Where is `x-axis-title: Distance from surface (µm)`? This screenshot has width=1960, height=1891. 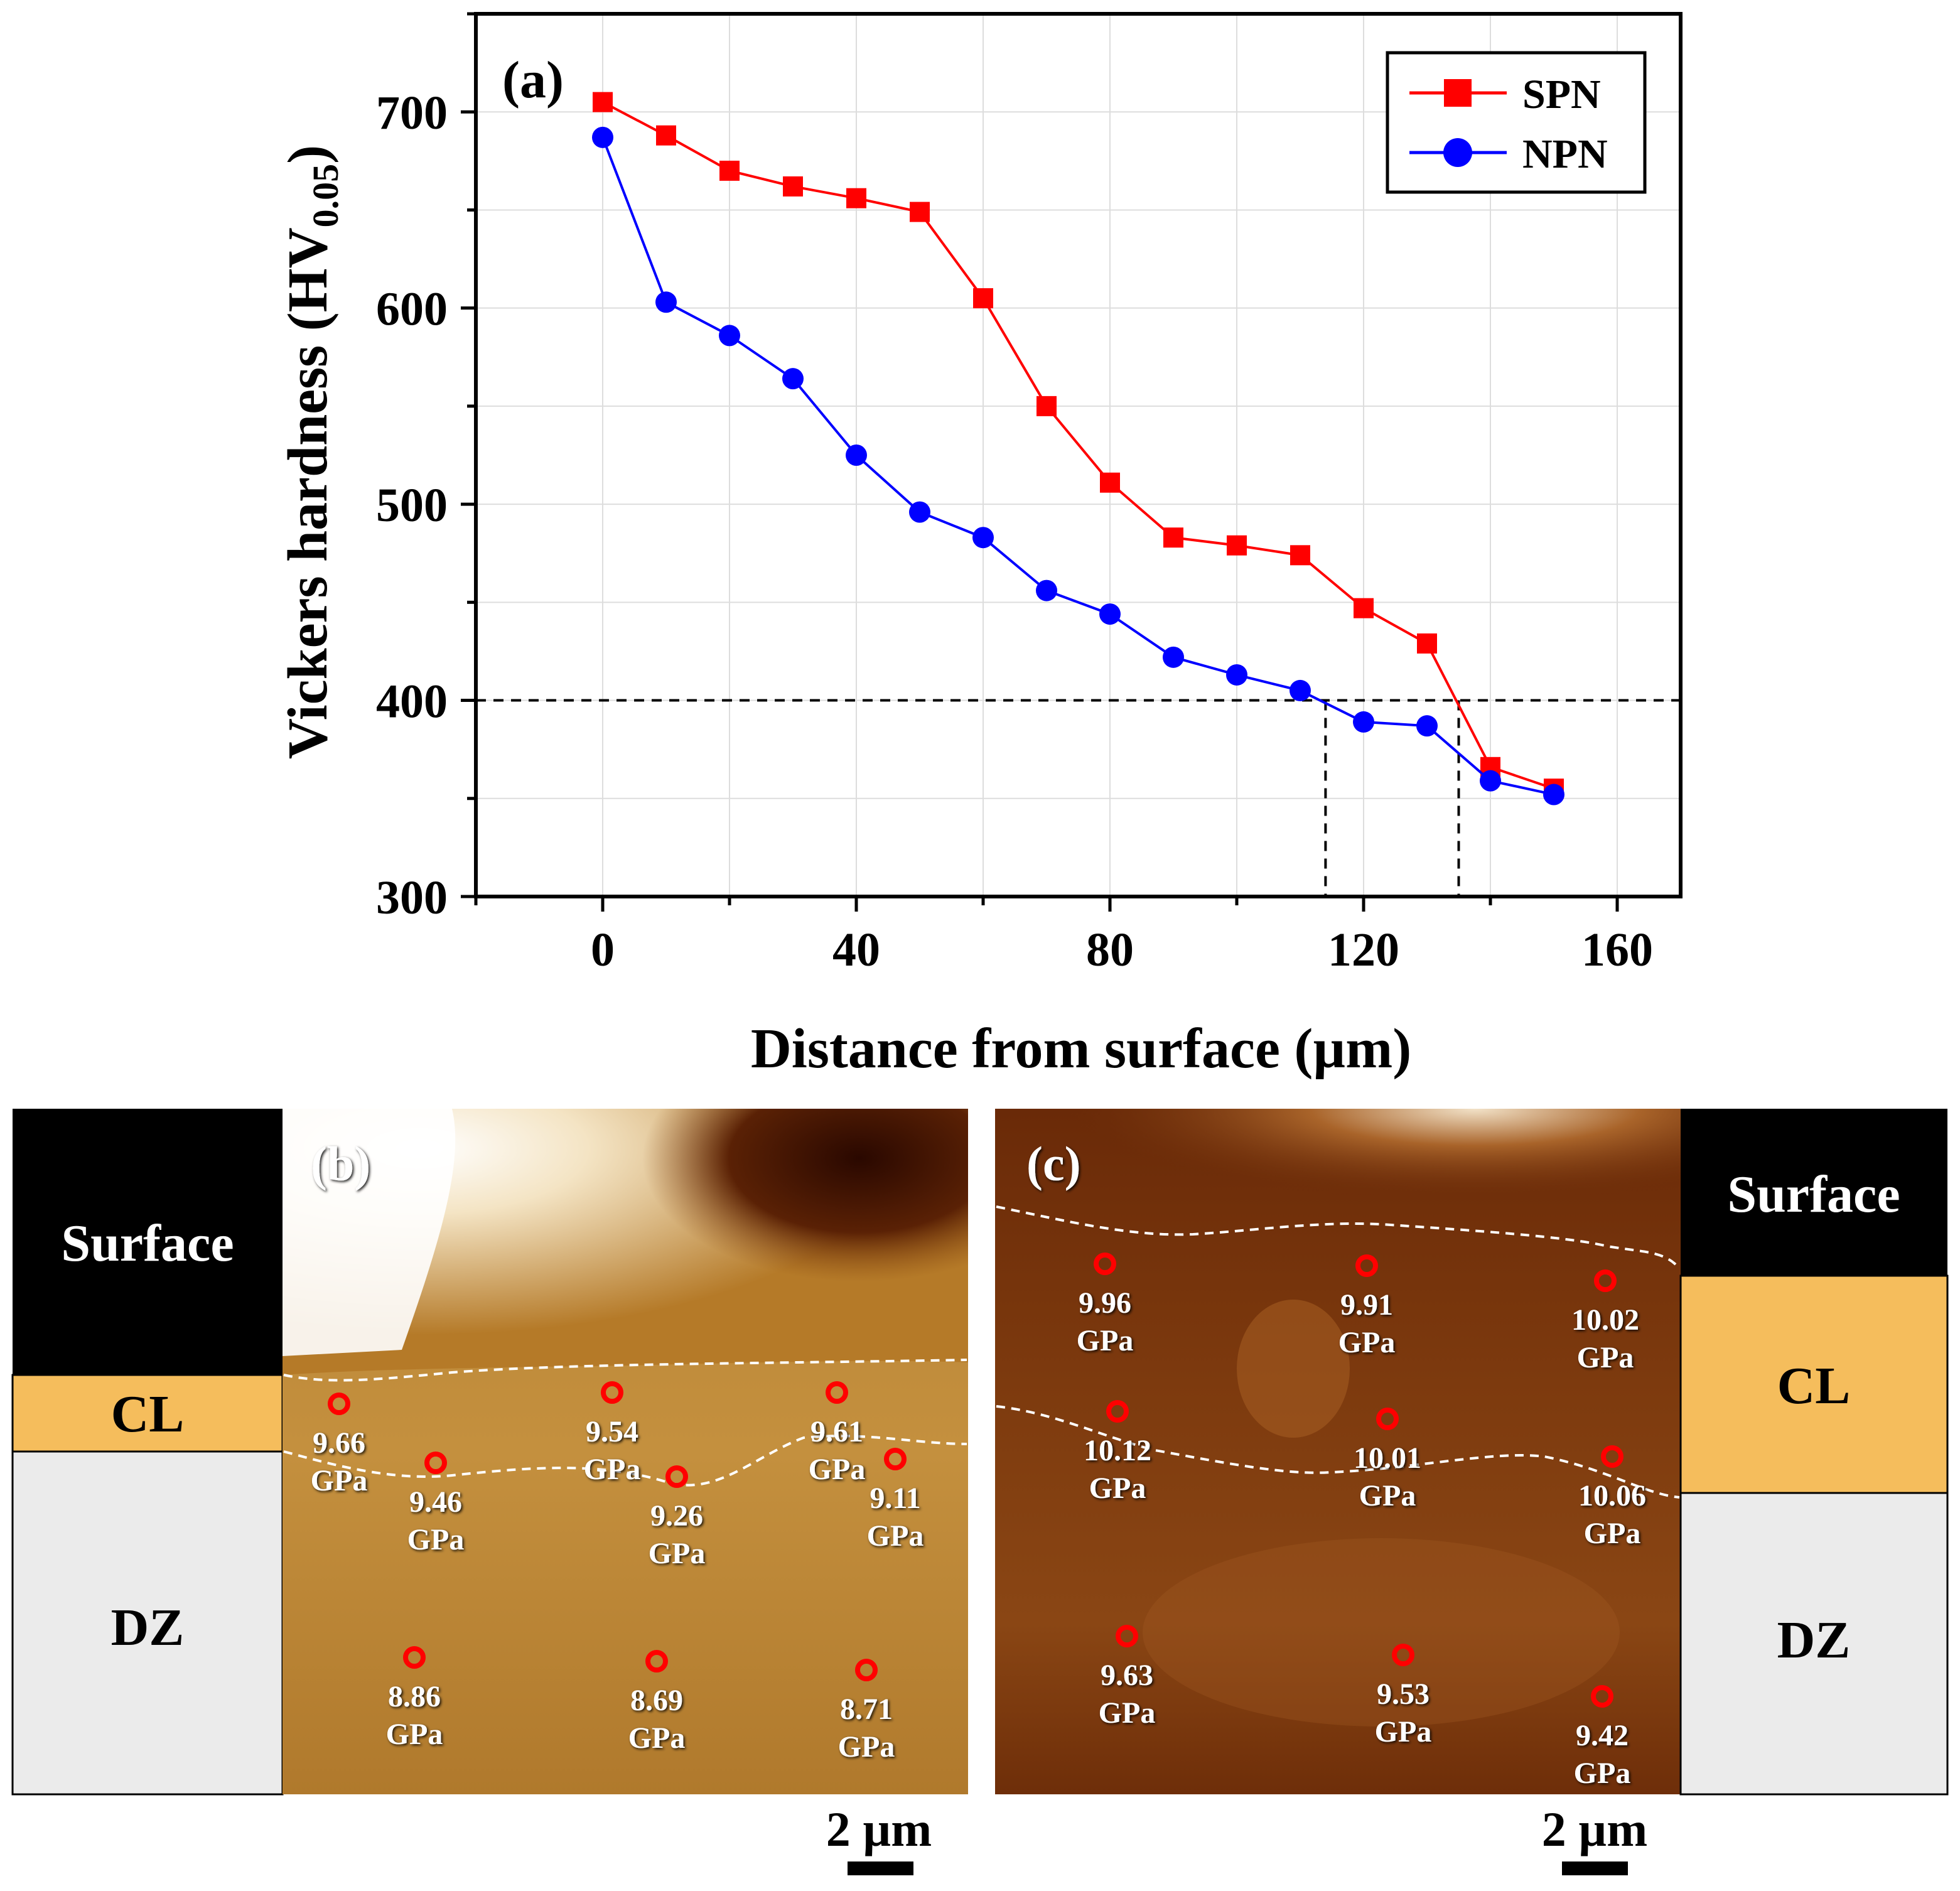
x-axis-title: Distance from surface (µm) is located at coordinates (1081, 1049).